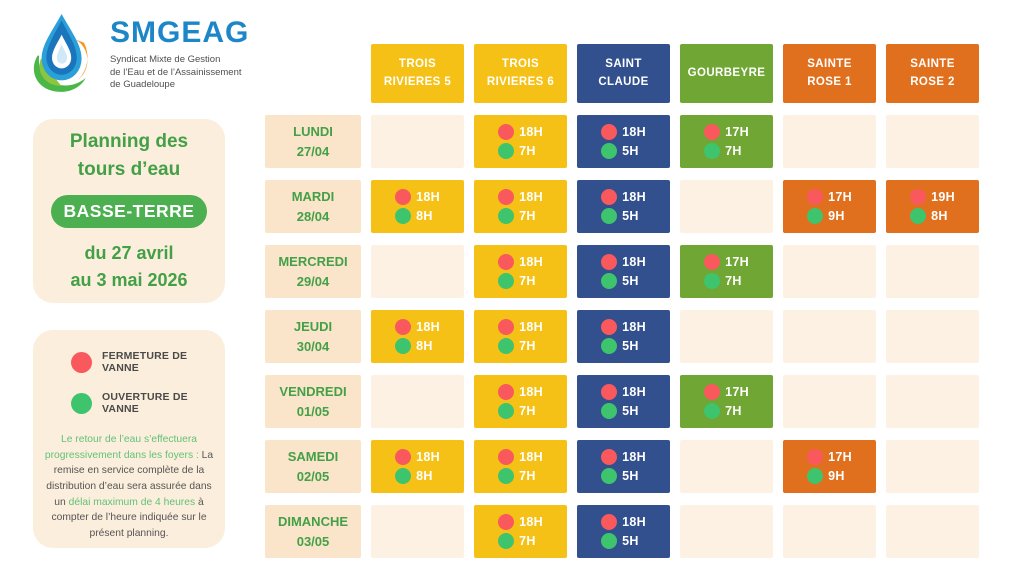 The image size is (1024, 576). I want to click on schedule-cell-trois-rivieres-6-29-04: 18H 7H, so click(520, 271).